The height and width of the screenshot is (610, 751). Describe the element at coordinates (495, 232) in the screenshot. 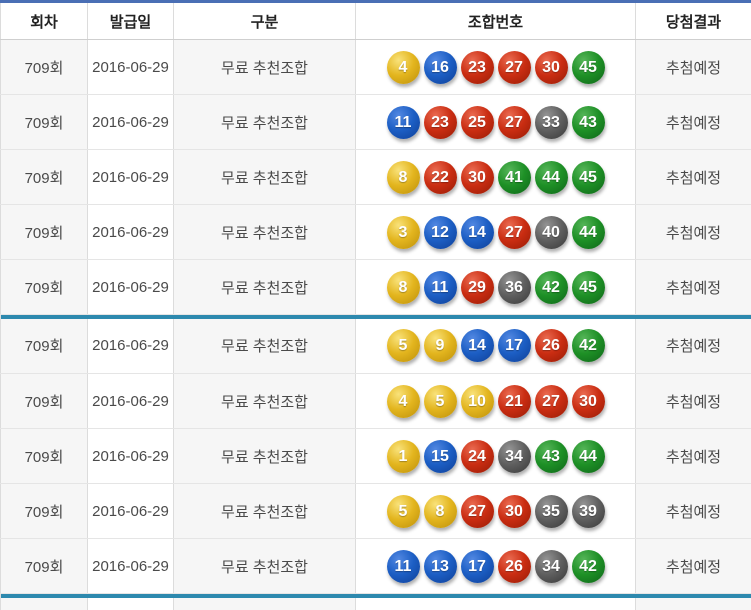

I see `ball-group: 3 12 14 27 40 44` at that location.